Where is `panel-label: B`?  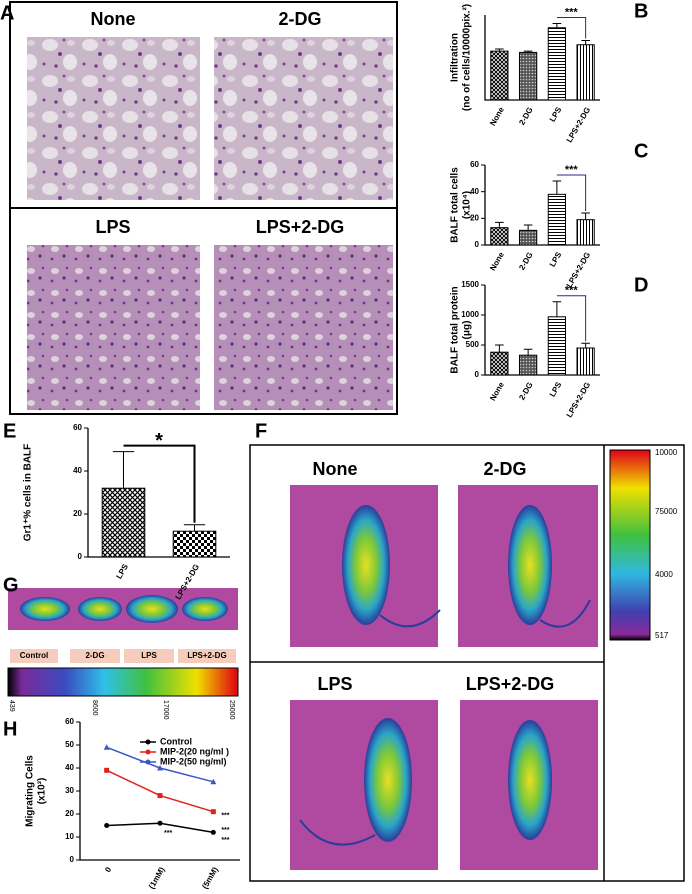 panel-label: B is located at coordinates (641, 11).